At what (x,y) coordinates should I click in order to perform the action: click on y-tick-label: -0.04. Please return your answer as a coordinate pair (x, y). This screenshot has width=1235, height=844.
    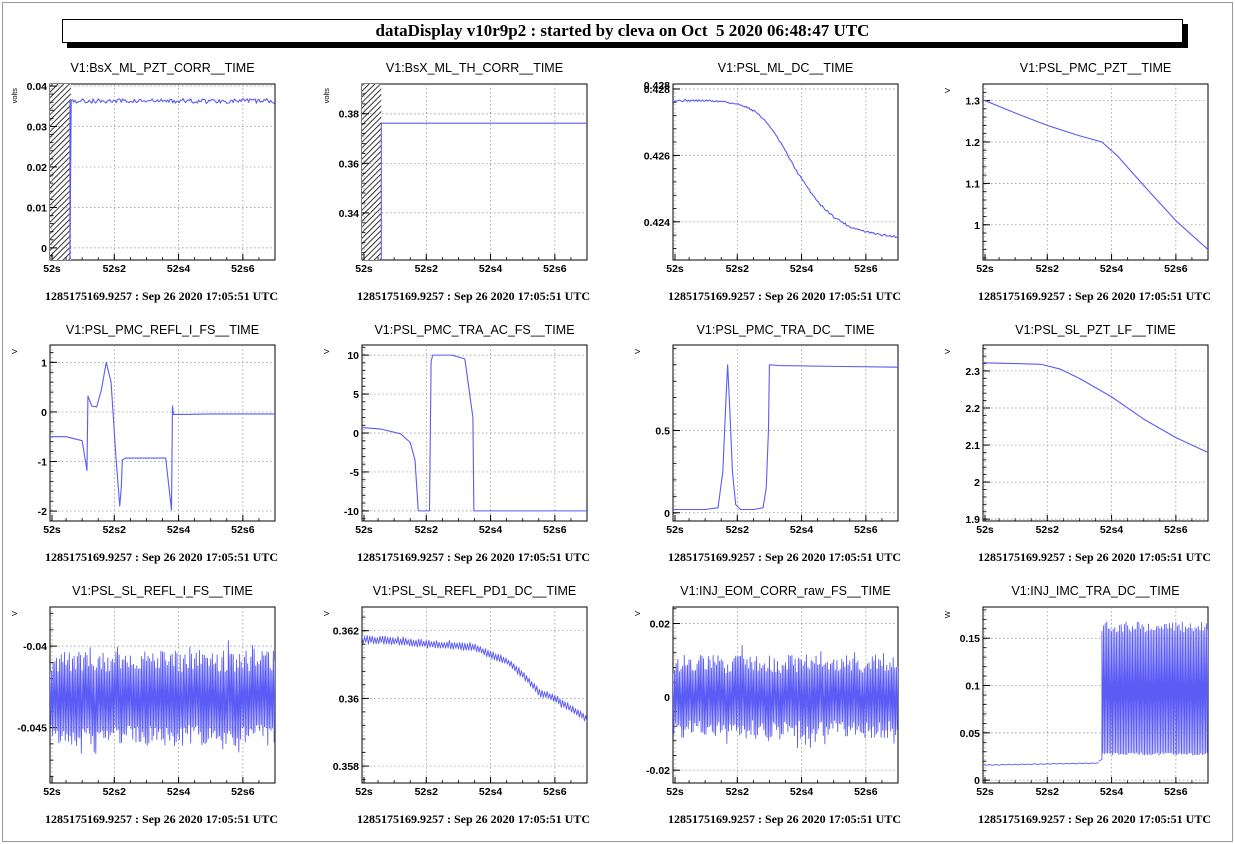
    Looking at the image, I should click on (35, 647).